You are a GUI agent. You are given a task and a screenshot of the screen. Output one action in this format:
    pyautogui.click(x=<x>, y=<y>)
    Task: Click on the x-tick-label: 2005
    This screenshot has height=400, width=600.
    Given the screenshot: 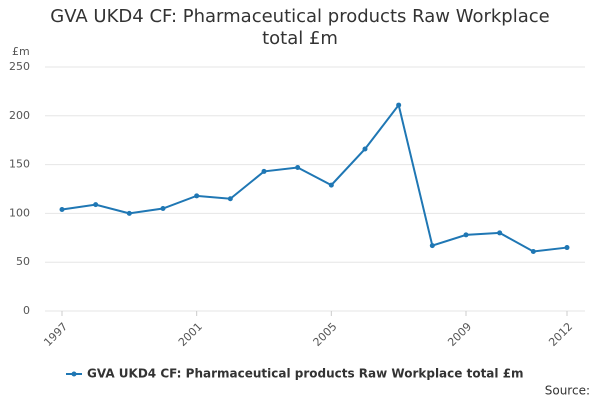 What is the action you would take?
    pyautogui.click(x=325, y=334)
    